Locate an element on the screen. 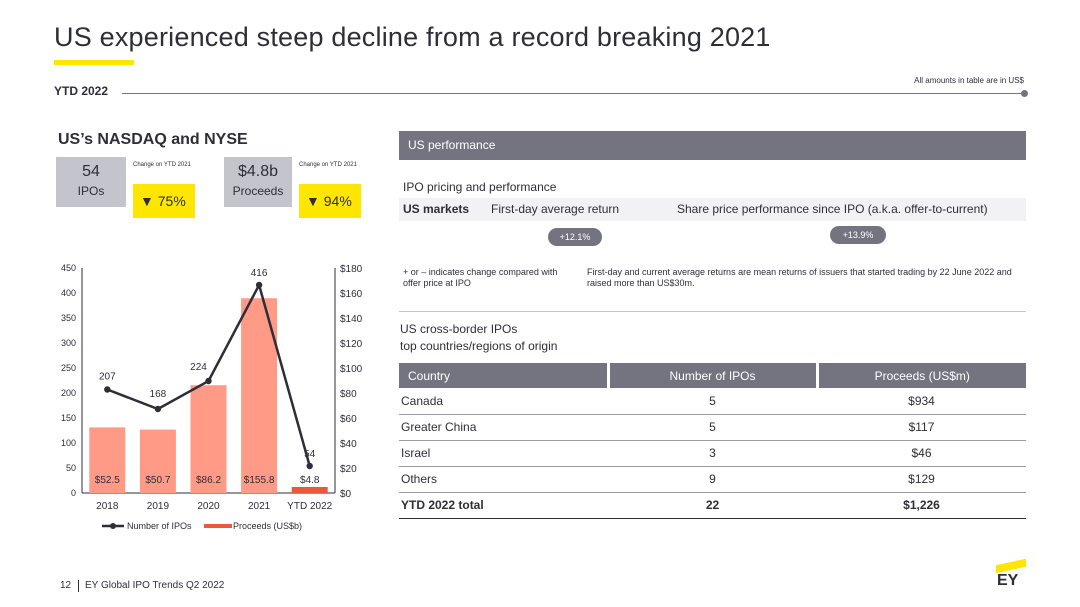 This screenshot has width=1080, height=607. right-axis-tick-label: $80 is located at coordinates (348, 394).